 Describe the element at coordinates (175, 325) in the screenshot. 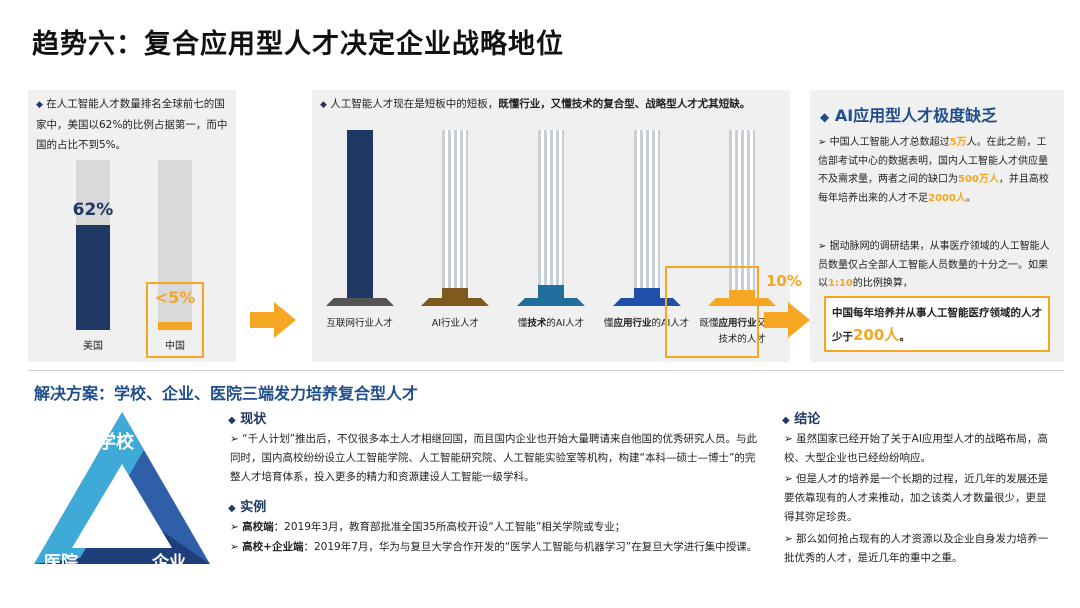

I see `cn-bar-fill` at that location.